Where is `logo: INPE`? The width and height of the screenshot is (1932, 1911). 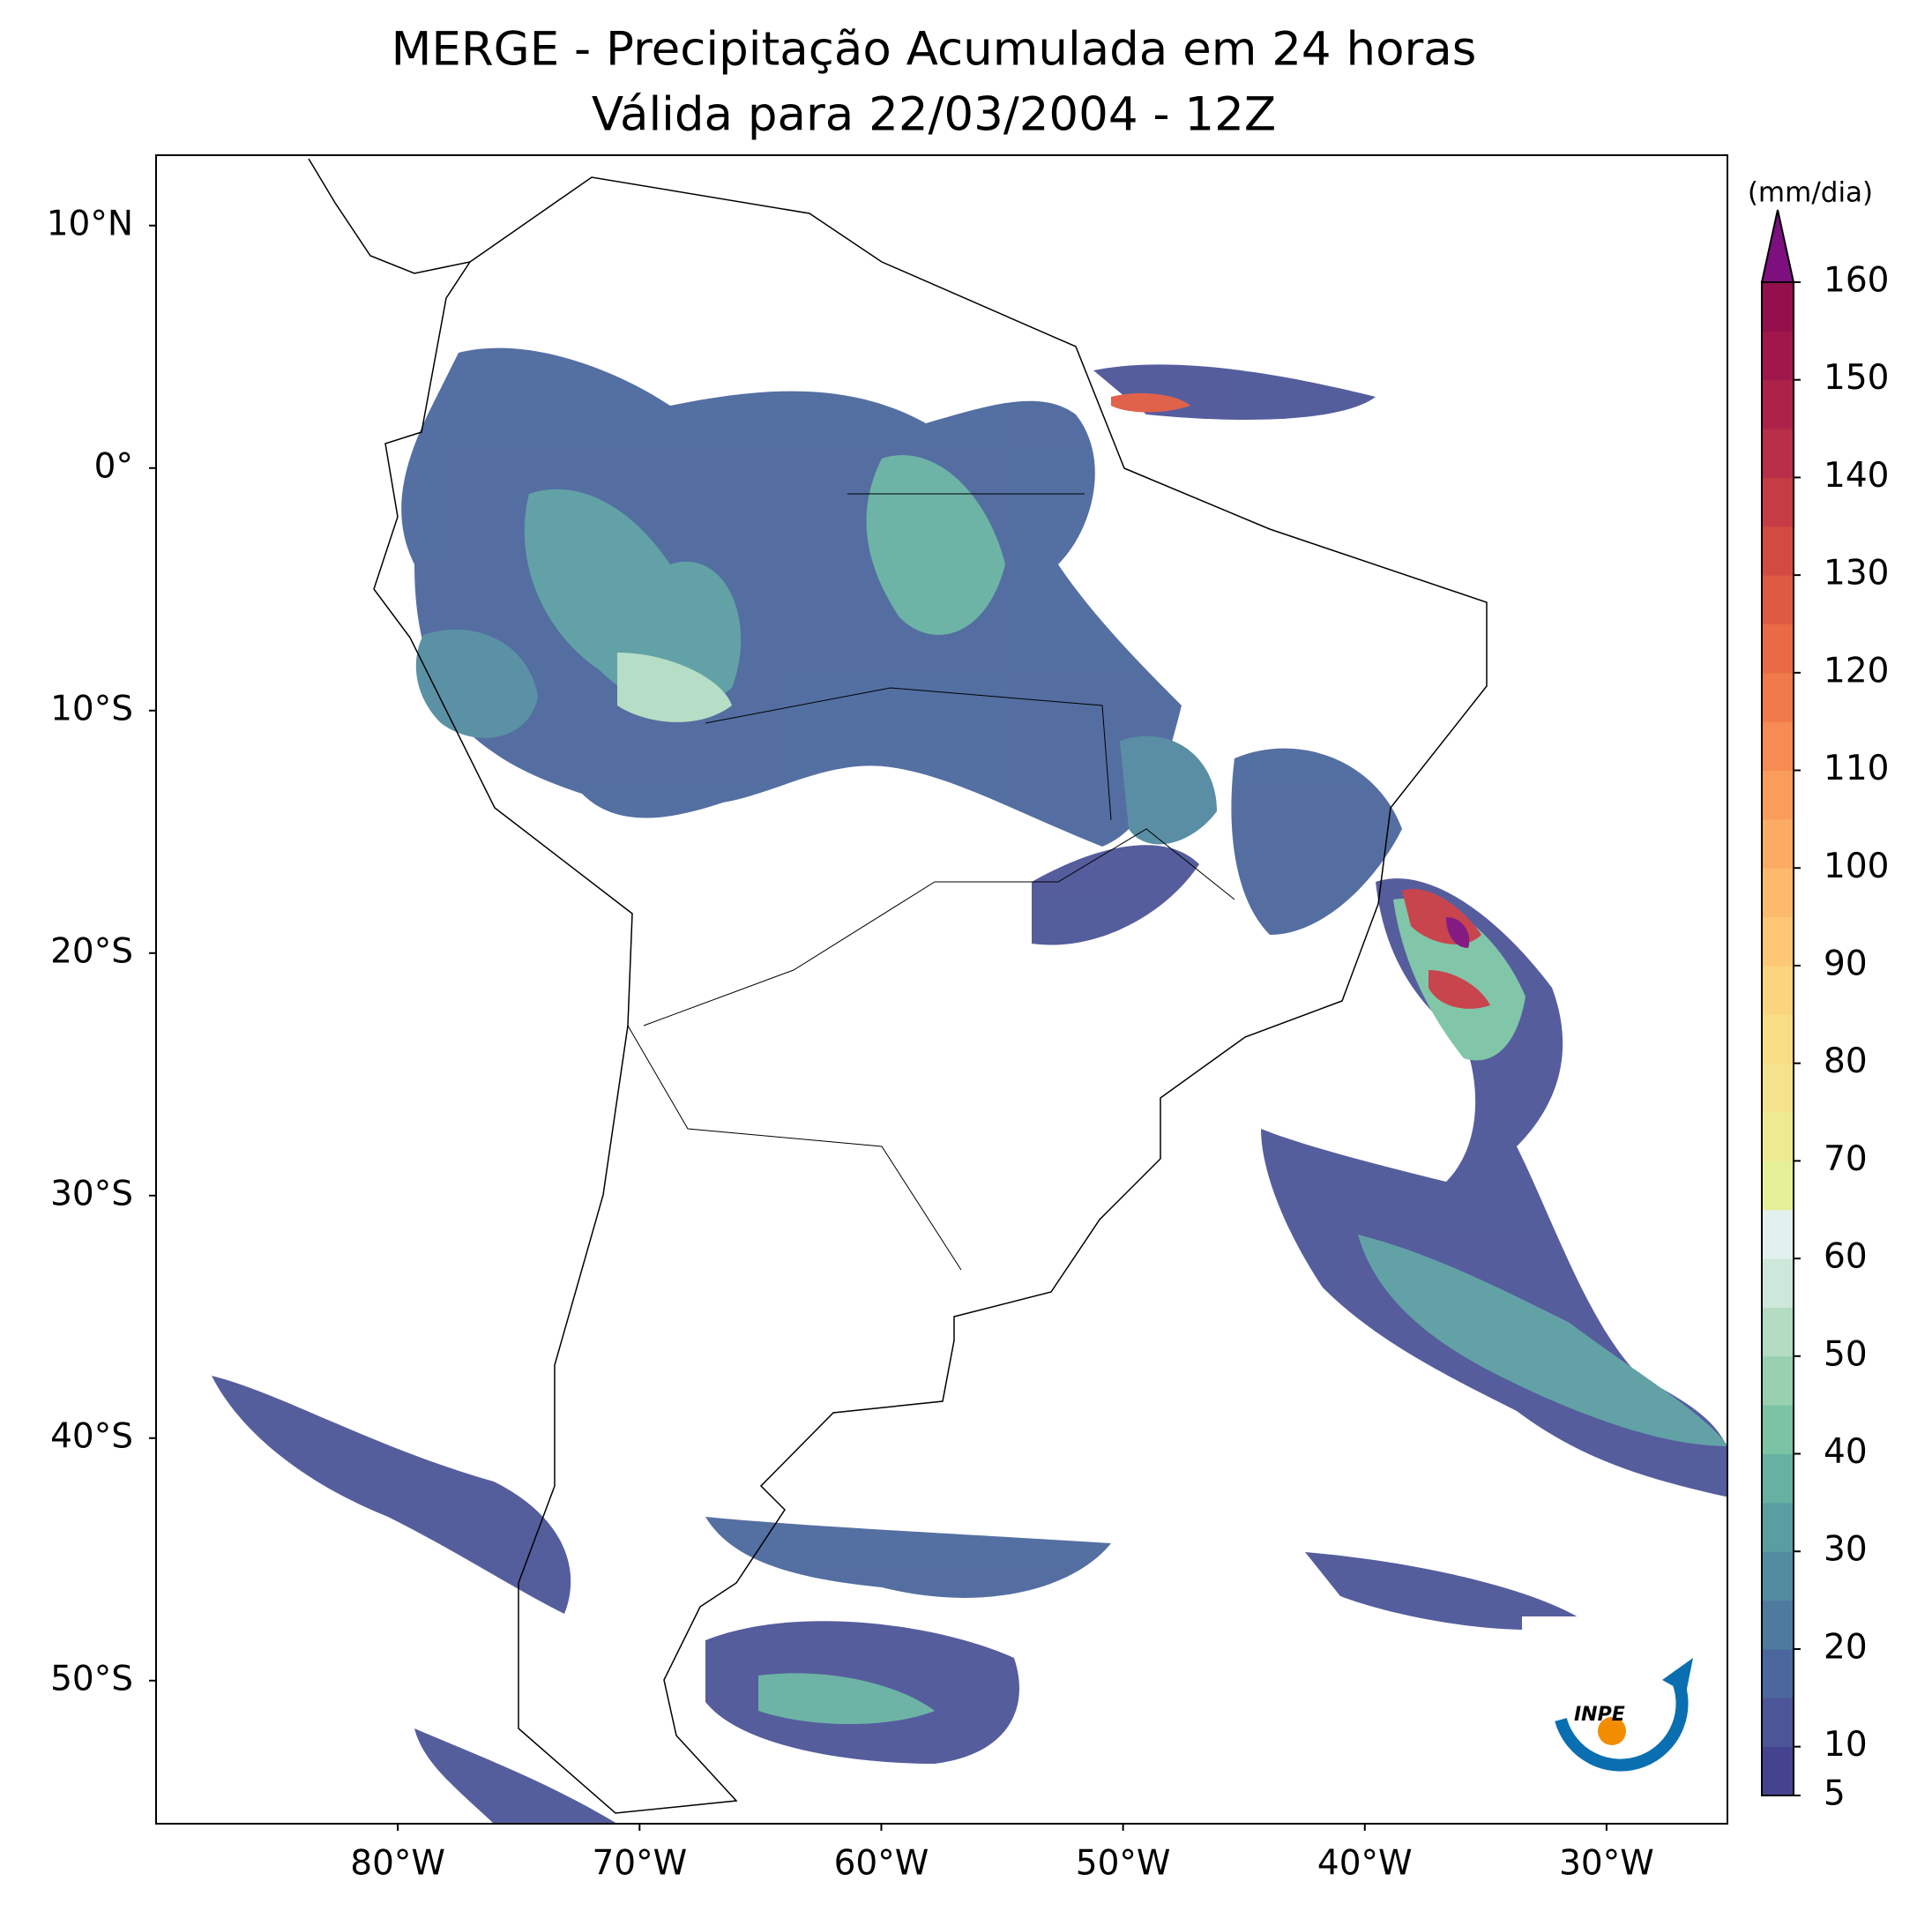 logo: INPE is located at coordinates (1616, 1717).